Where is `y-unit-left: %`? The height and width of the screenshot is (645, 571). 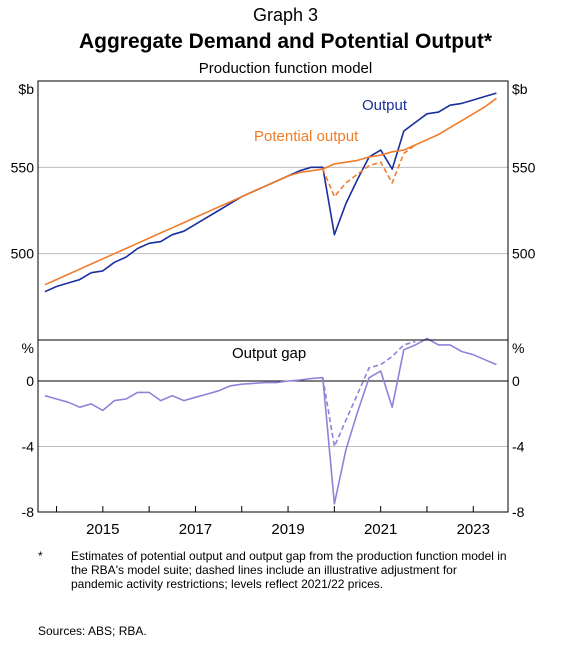
y-unit-left: % is located at coordinates (28, 348).